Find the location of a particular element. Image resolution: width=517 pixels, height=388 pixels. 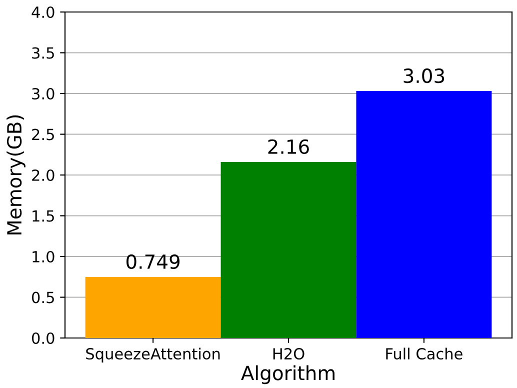

y-tick-label: 1.5 is located at coordinates (43, 216).